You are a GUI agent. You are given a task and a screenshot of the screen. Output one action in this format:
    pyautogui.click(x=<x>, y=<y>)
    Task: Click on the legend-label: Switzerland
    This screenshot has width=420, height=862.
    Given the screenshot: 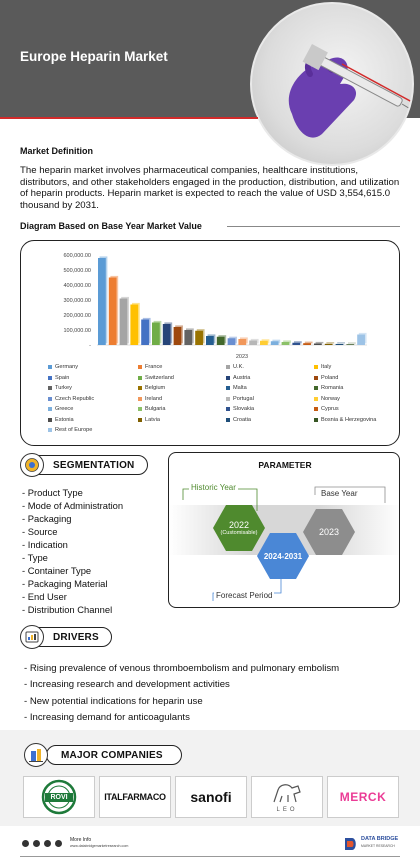 What is the action you would take?
    pyautogui.click(x=159, y=377)
    